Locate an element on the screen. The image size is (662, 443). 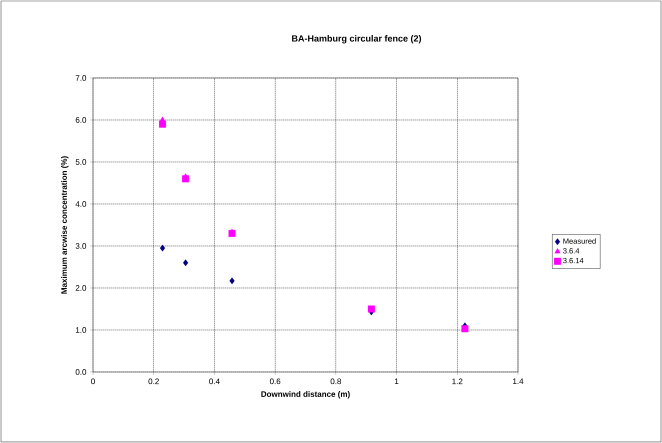
x-axis-title: Downwind distance (m) is located at coordinates (305, 395).